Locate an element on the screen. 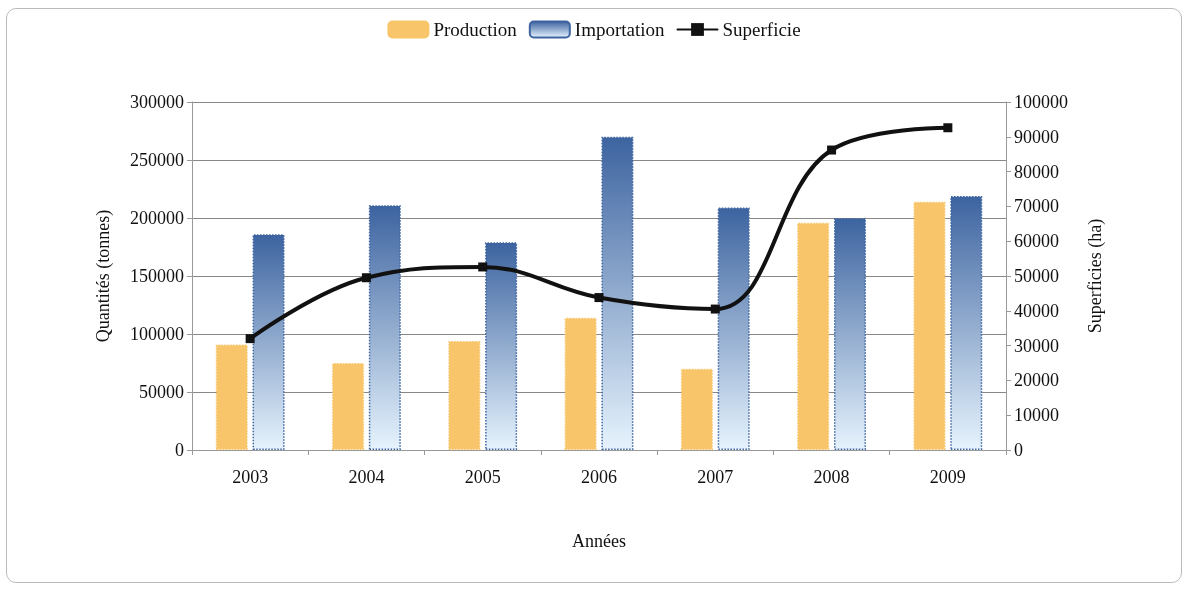 Image resolution: width=1190 pixels, height=591 pixels. y2-tick-label: 100000 is located at coordinates (1041, 102).